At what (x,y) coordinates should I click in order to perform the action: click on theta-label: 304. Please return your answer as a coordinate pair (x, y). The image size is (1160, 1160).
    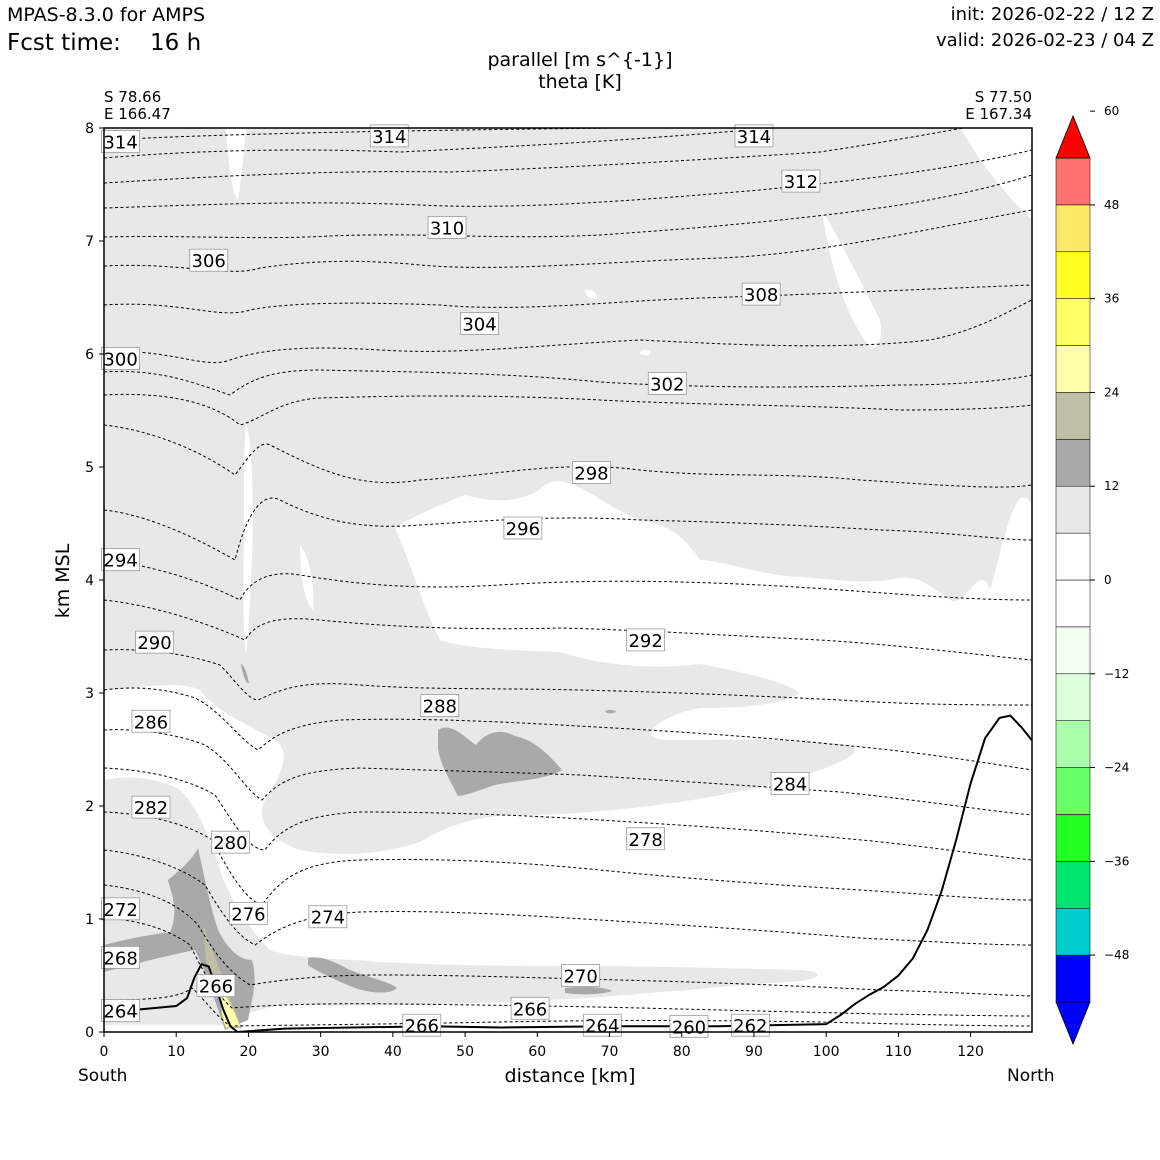
    Looking at the image, I should click on (479, 323).